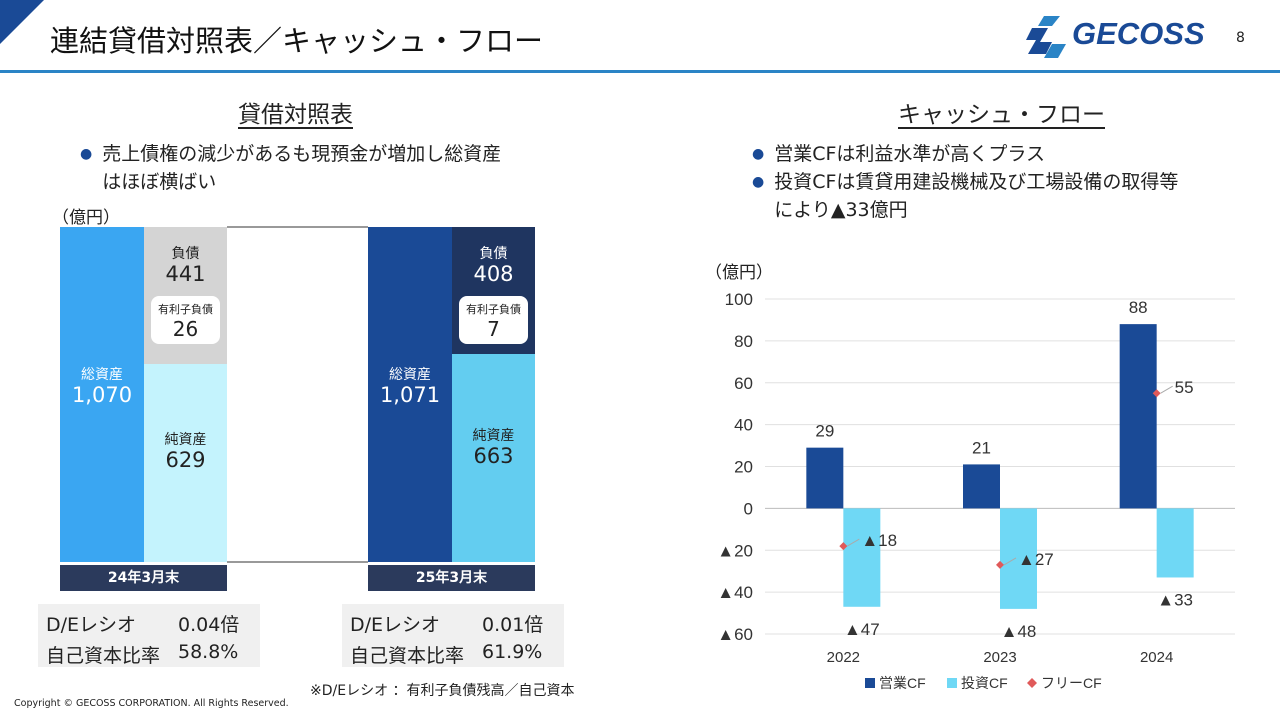 The image size is (1280, 720). Describe the element at coordinates (743, 467) in the screenshot. I see `y-tick-label: 20` at that location.